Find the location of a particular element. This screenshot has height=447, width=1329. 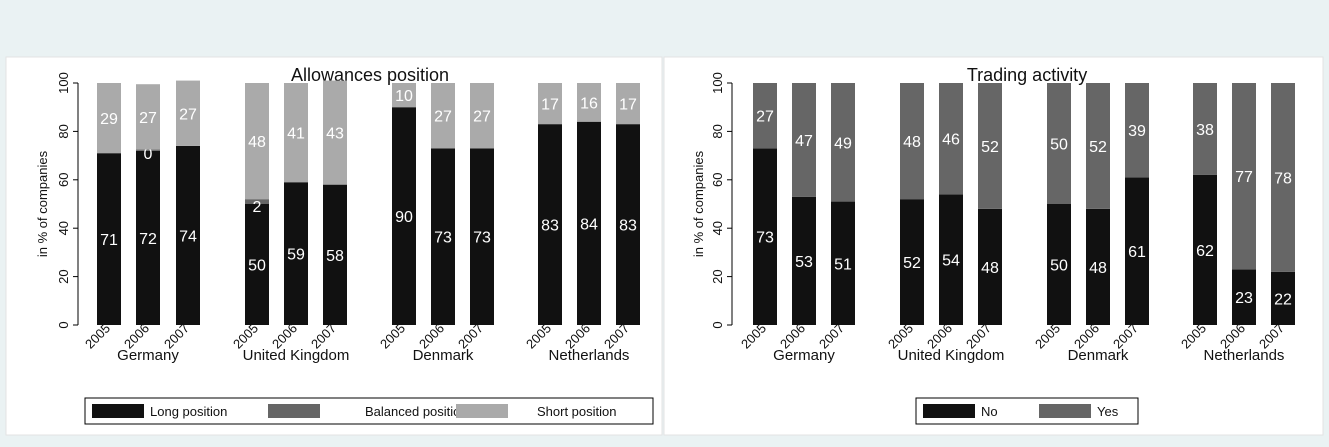

legend-label: Short position is located at coordinates (577, 411).